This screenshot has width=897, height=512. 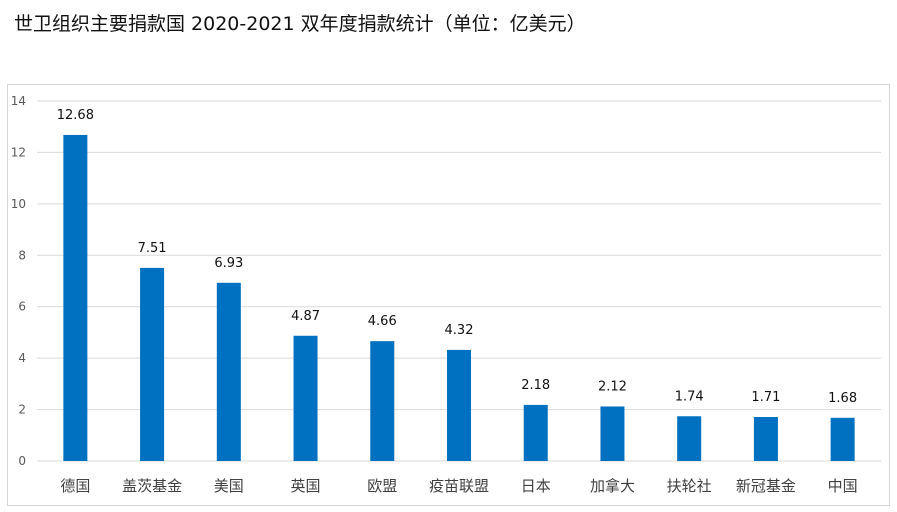 What do you see at coordinates (612, 386) in the screenshot?
I see `data-label: 2.12` at bounding box center [612, 386].